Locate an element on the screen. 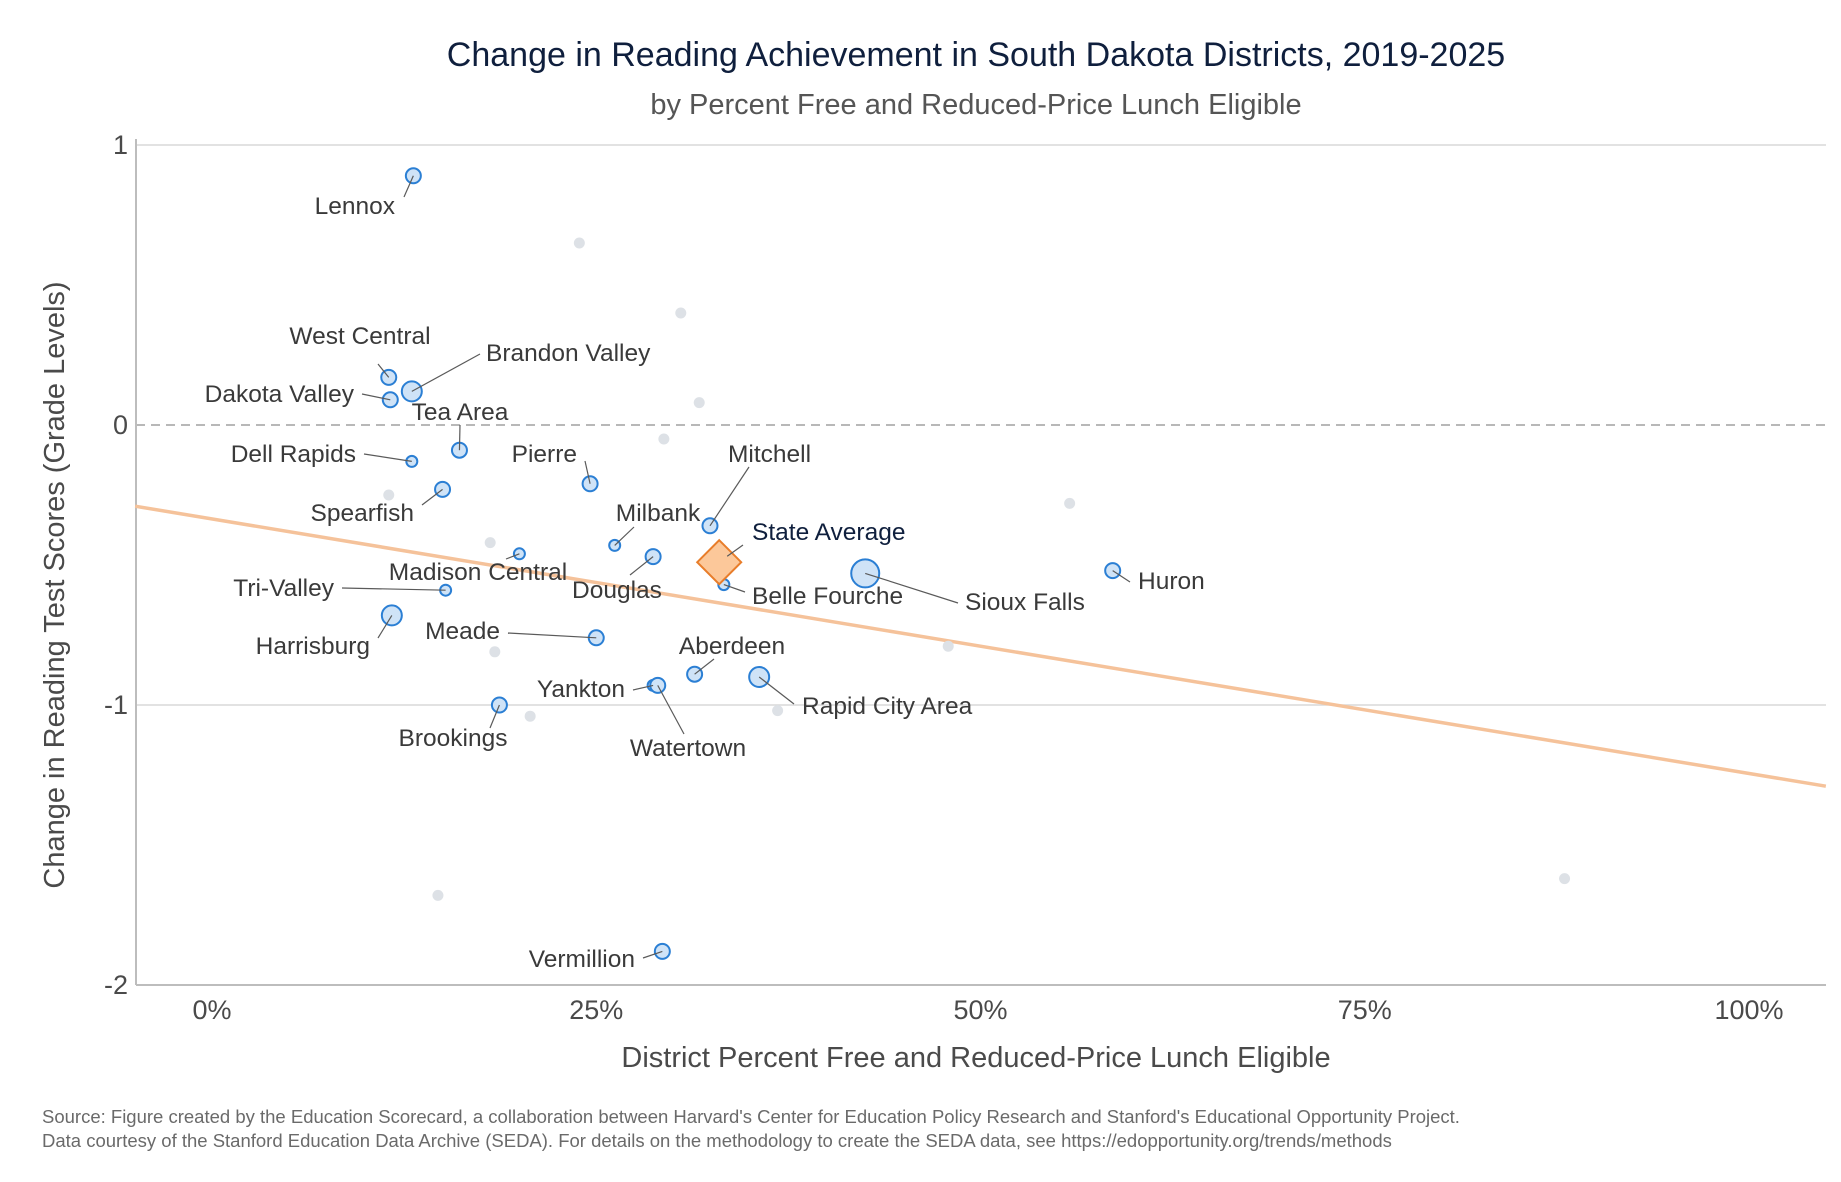  point-label-sioux-falls: Sioux Falls is located at coordinates (1025, 602).